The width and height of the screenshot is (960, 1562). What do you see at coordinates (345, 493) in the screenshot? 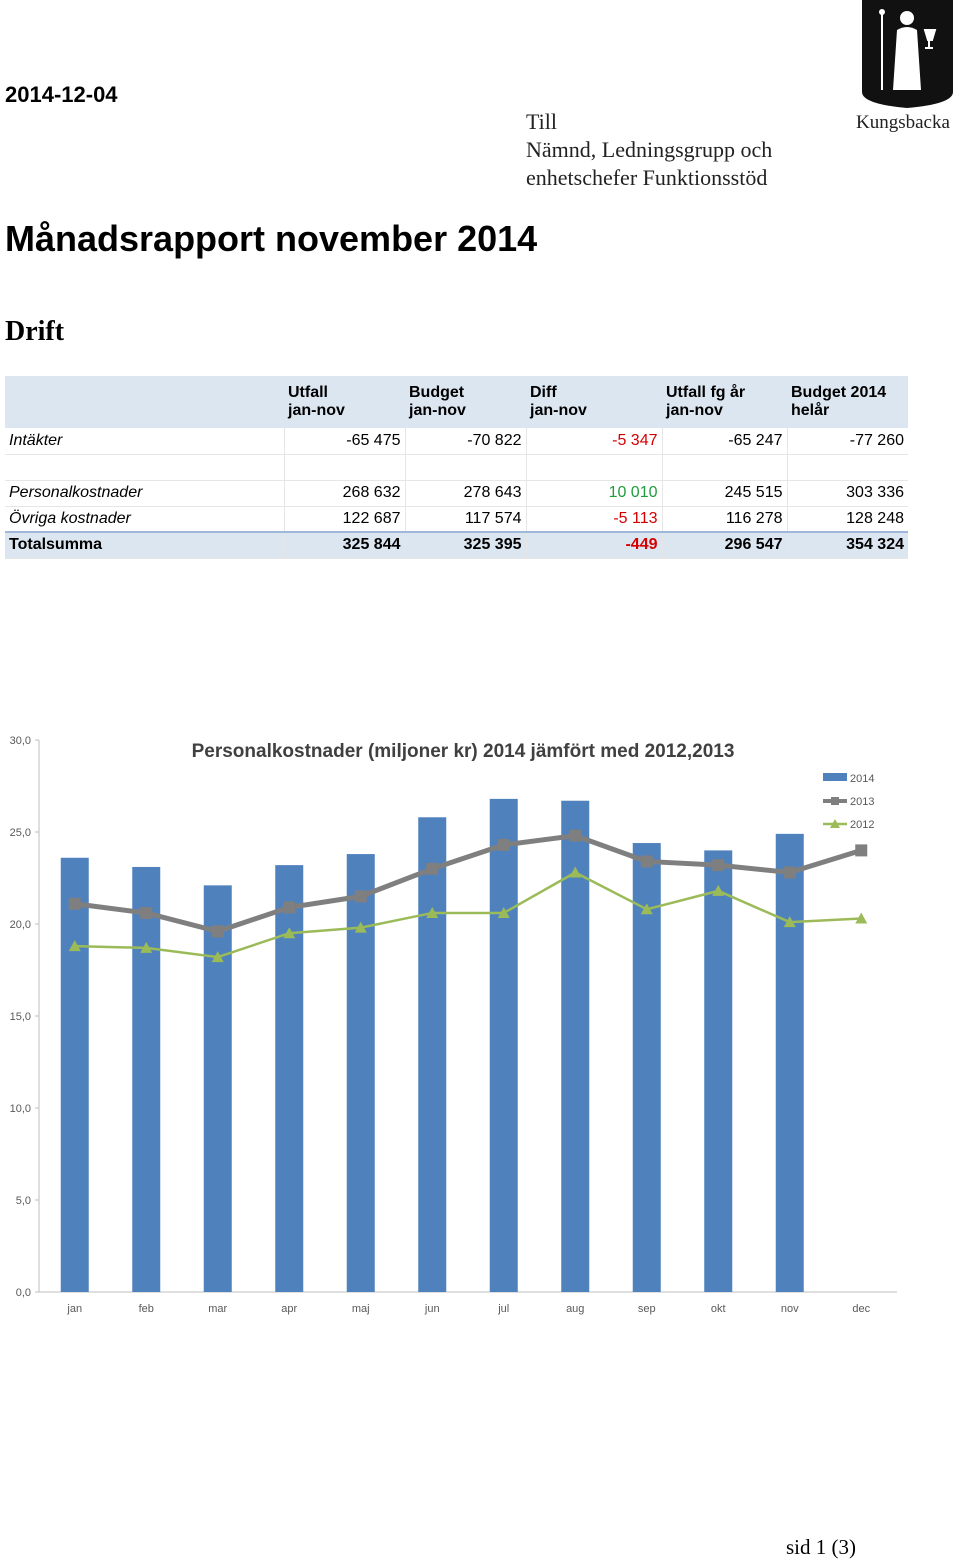
I see `table-cell: 268 632` at bounding box center [345, 493].